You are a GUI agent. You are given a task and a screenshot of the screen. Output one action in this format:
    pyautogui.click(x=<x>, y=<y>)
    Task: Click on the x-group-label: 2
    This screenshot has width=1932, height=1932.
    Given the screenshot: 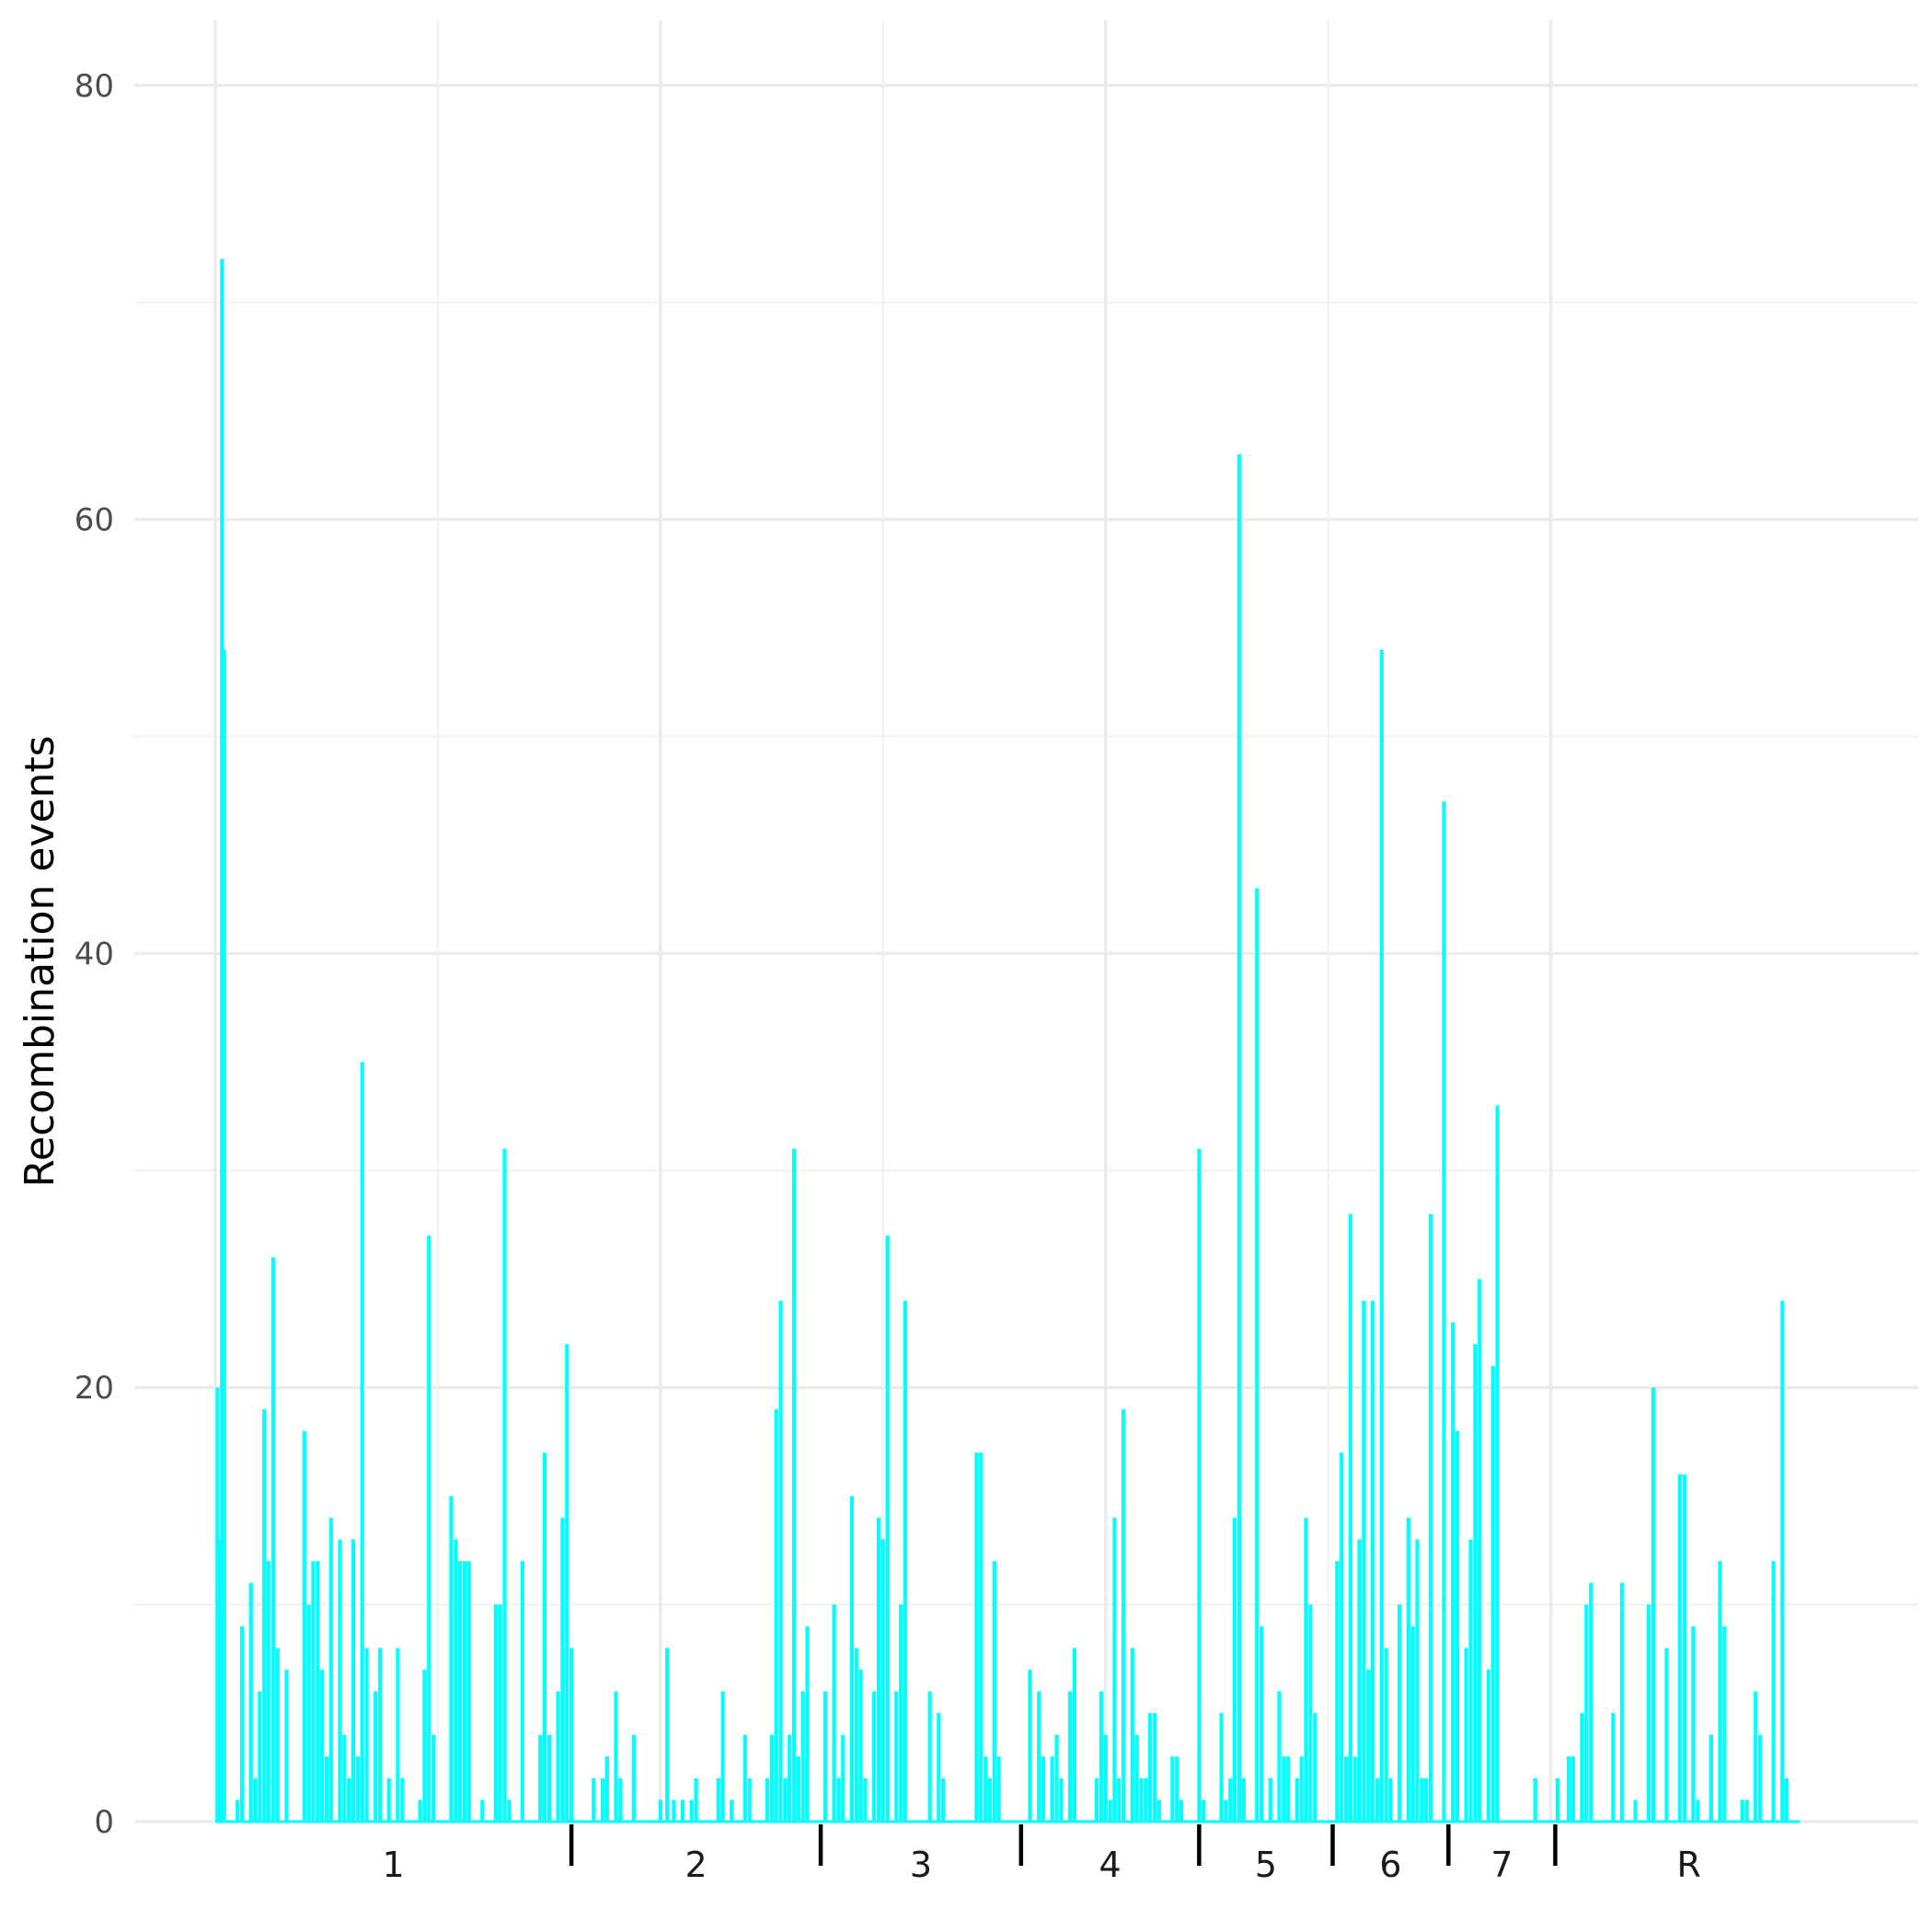 What is the action you would take?
    pyautogui.click(x=696, y=1865)
    